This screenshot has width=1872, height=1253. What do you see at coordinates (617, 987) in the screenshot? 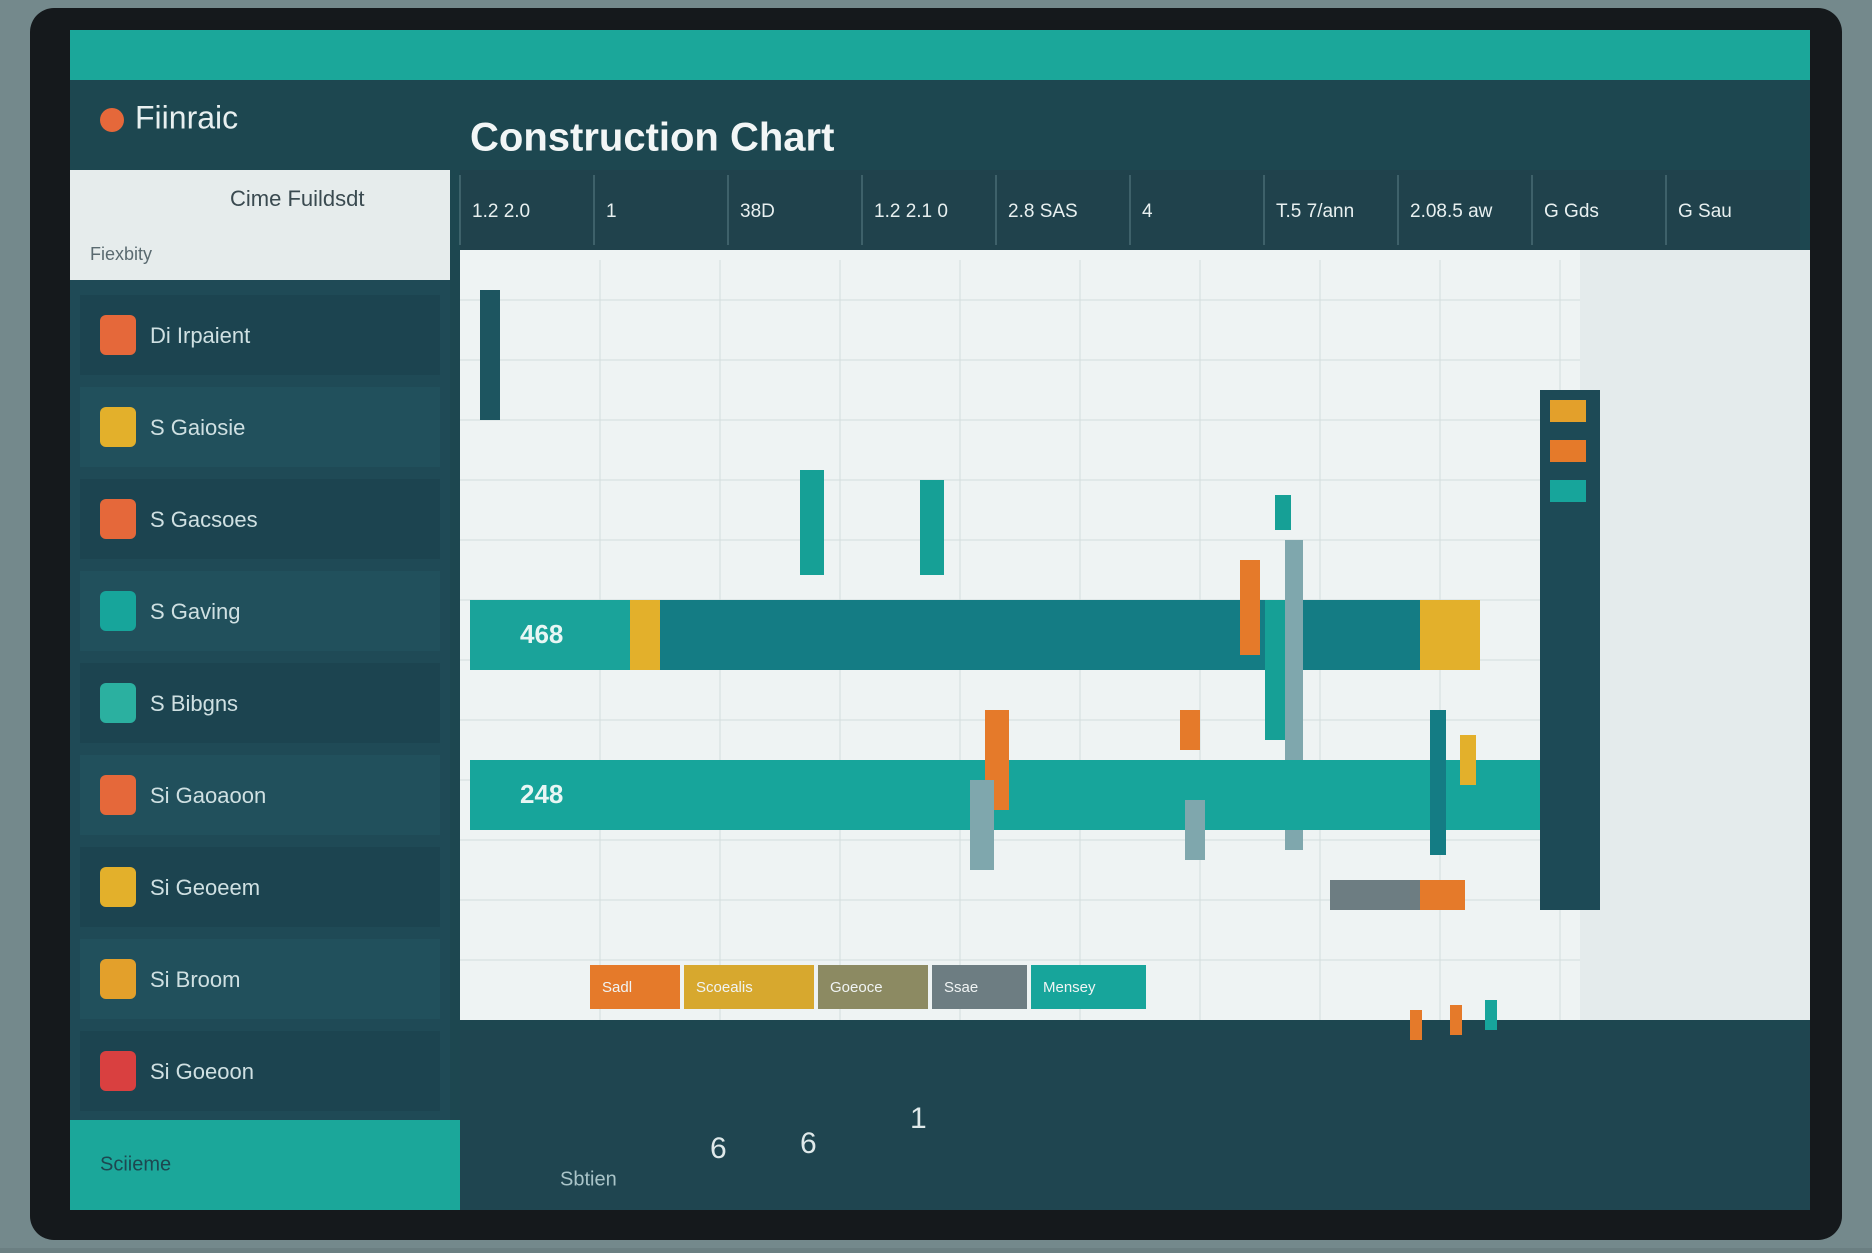
I see `segment-label: Sadl` at bounding box center [617, 987].